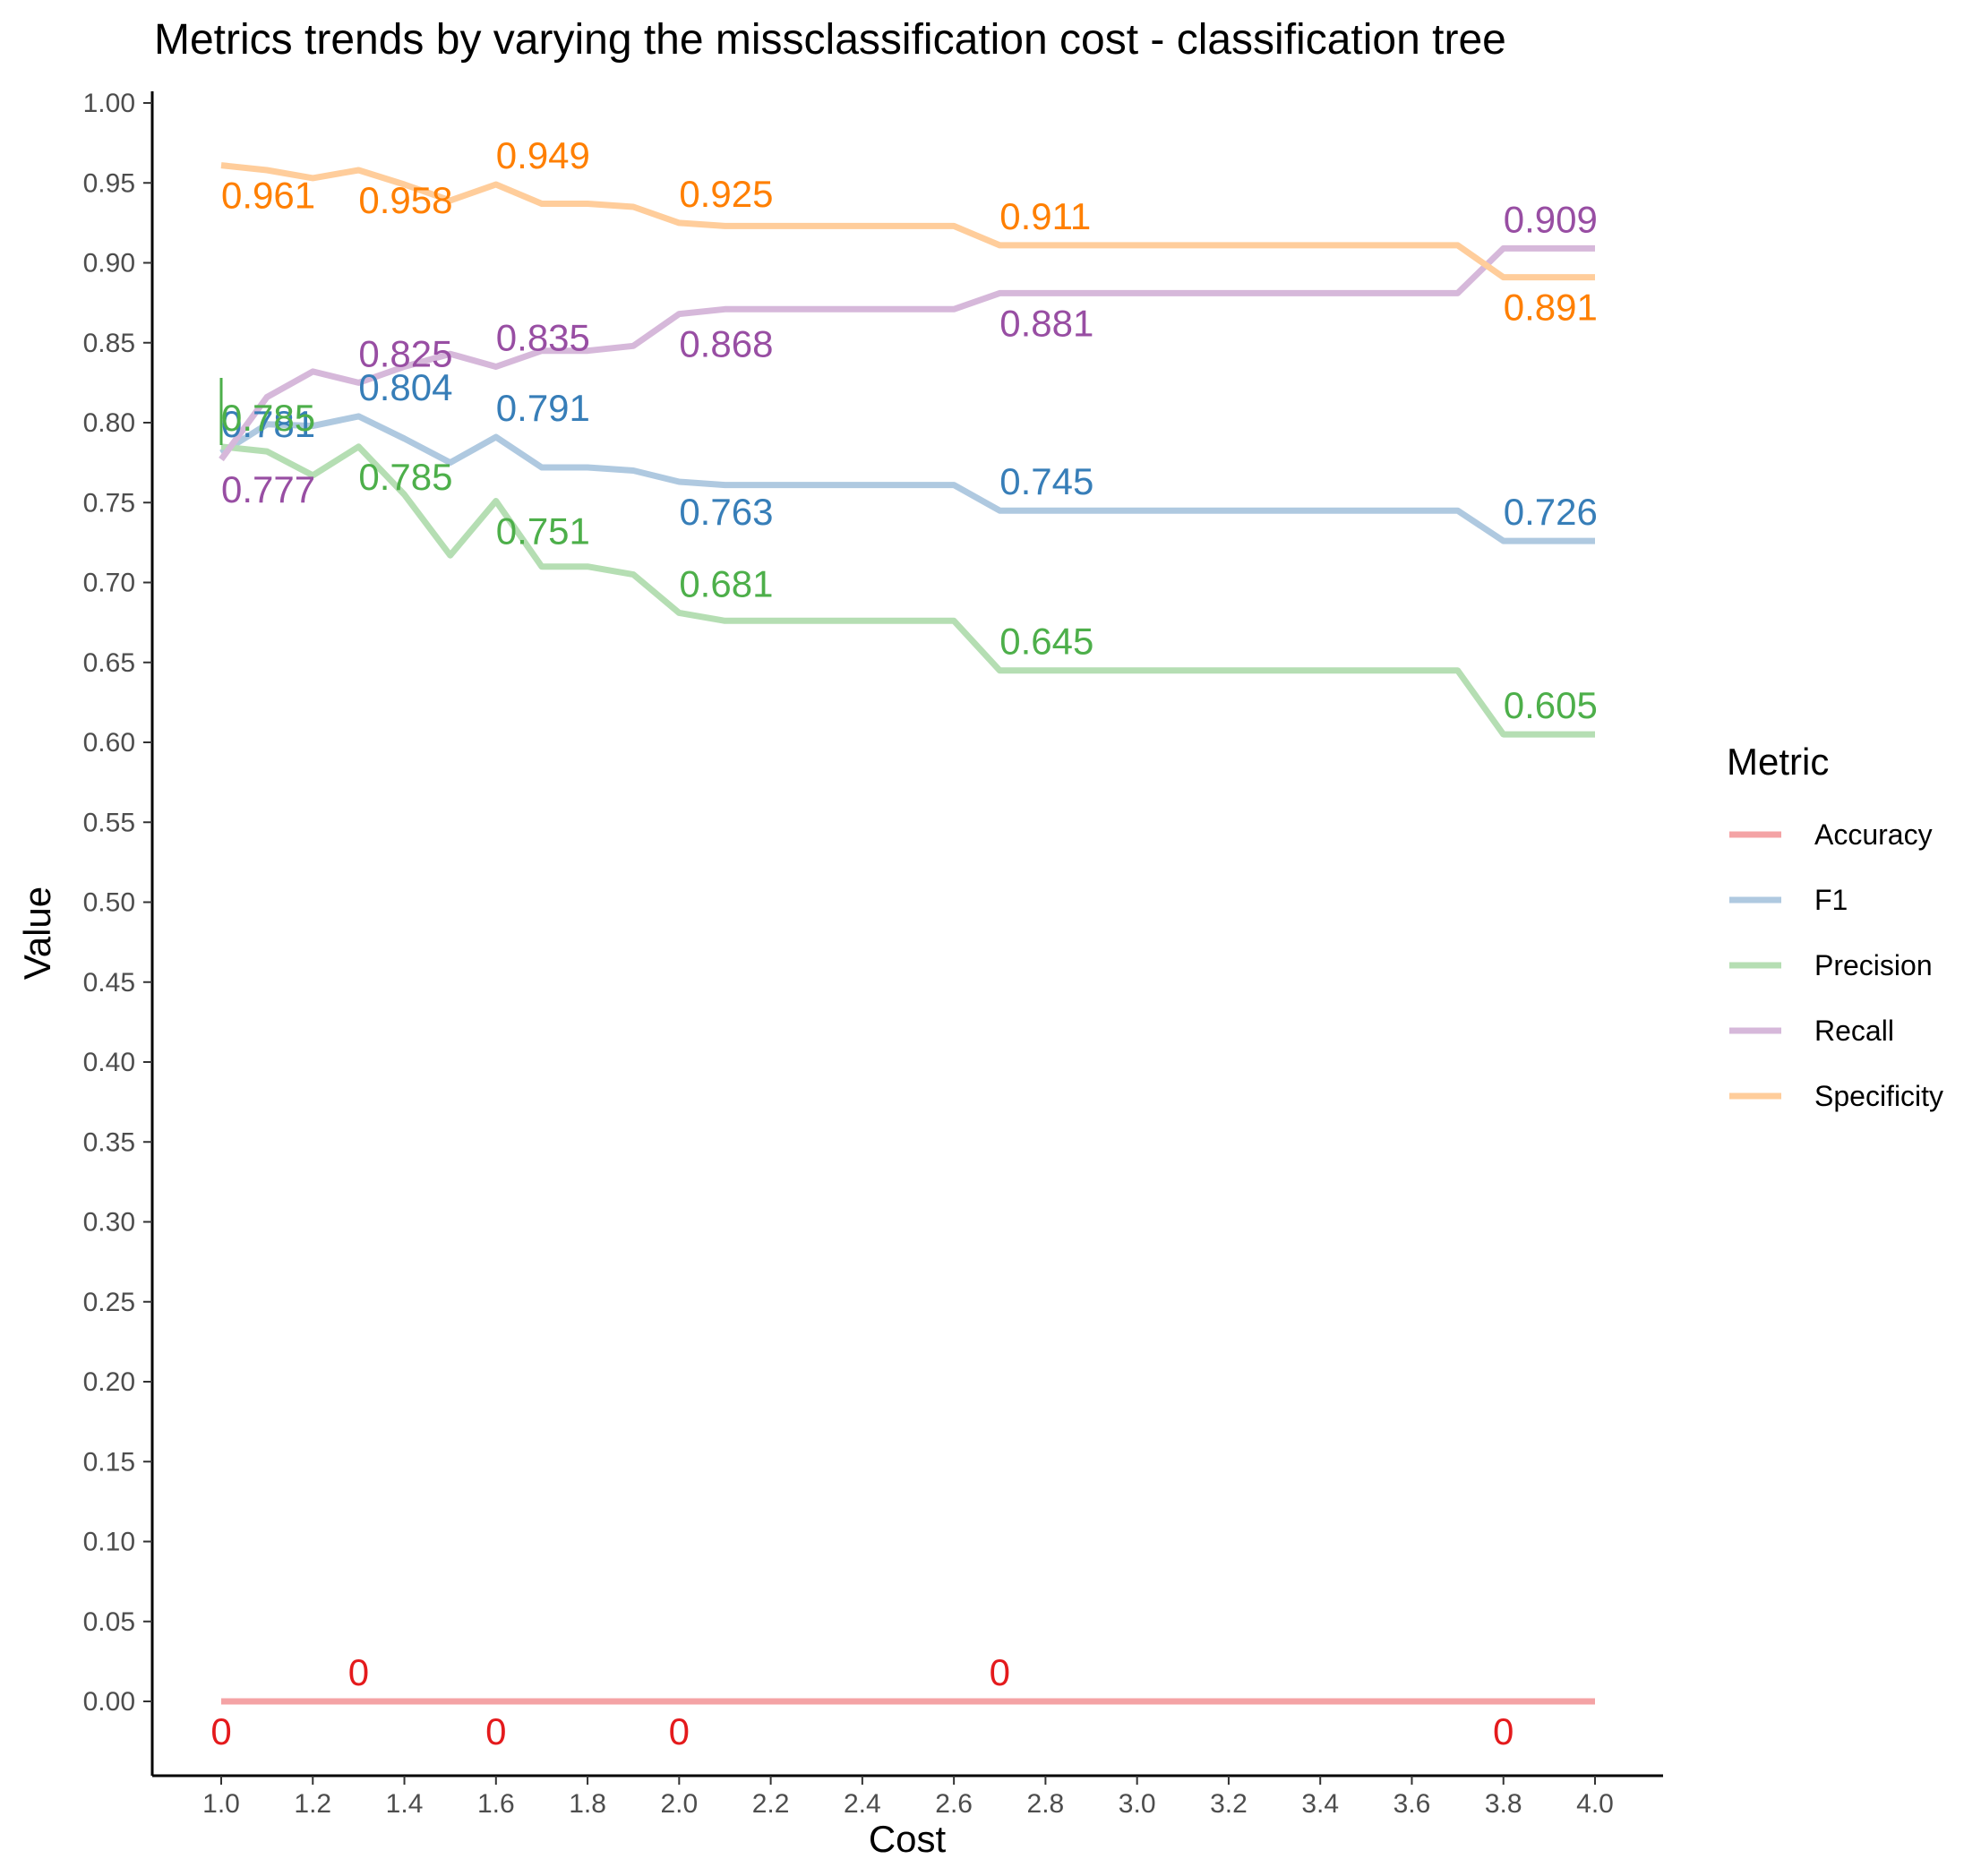  What do you see at coordinates (405, 353) in the screenshot?
I see `data-label-recall: 0.825` at bounding box center [405, 353].